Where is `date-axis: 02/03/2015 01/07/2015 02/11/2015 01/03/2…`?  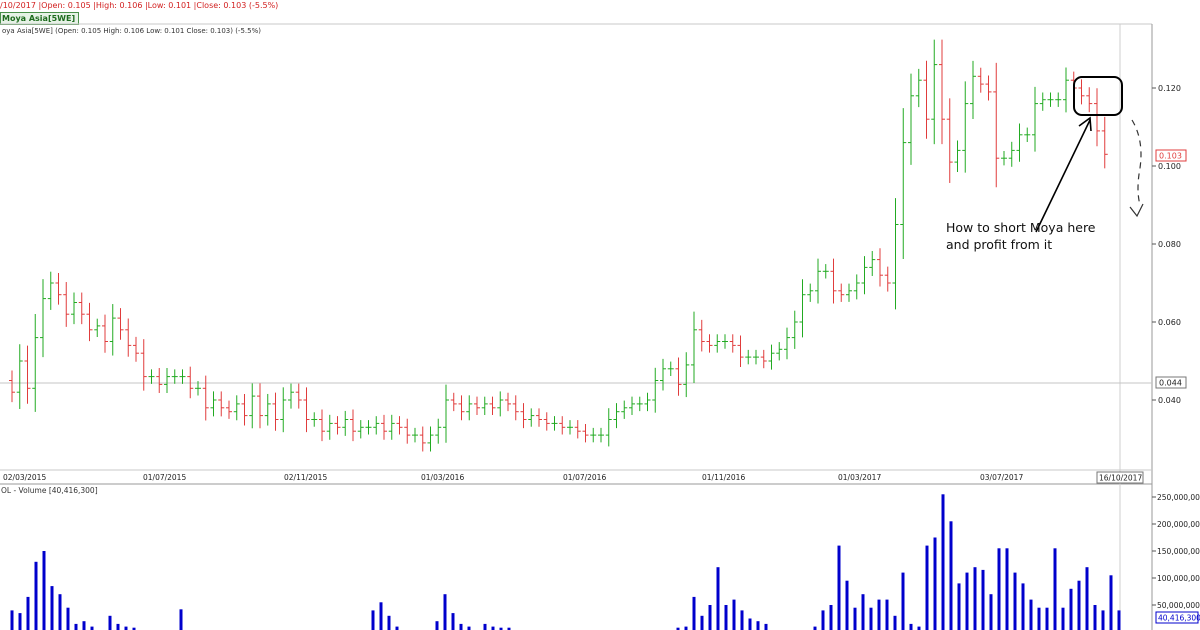 date-axis: 02/03/2015 01/07/2015 02/11/2015 01/03/2… is located at coordinates (573, 477).